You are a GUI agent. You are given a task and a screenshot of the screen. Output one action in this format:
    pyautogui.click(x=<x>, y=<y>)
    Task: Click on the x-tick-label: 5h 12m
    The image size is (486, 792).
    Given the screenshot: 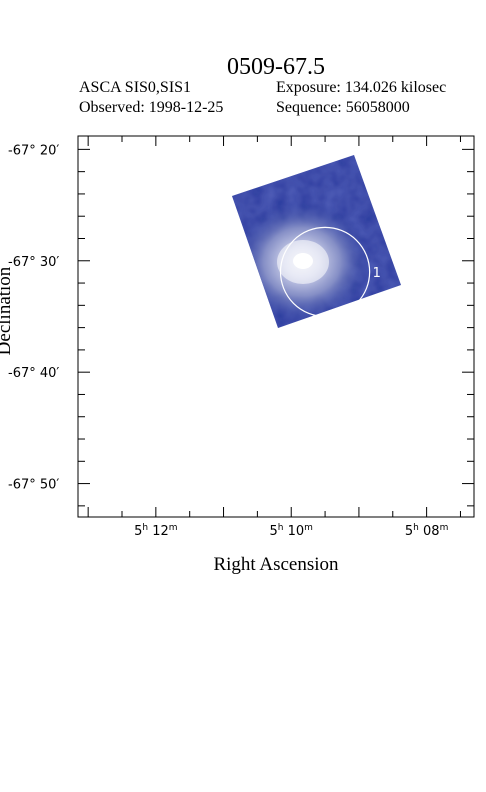 What is the action you would take?
    pyautogui.click(x=155, y=531)
    